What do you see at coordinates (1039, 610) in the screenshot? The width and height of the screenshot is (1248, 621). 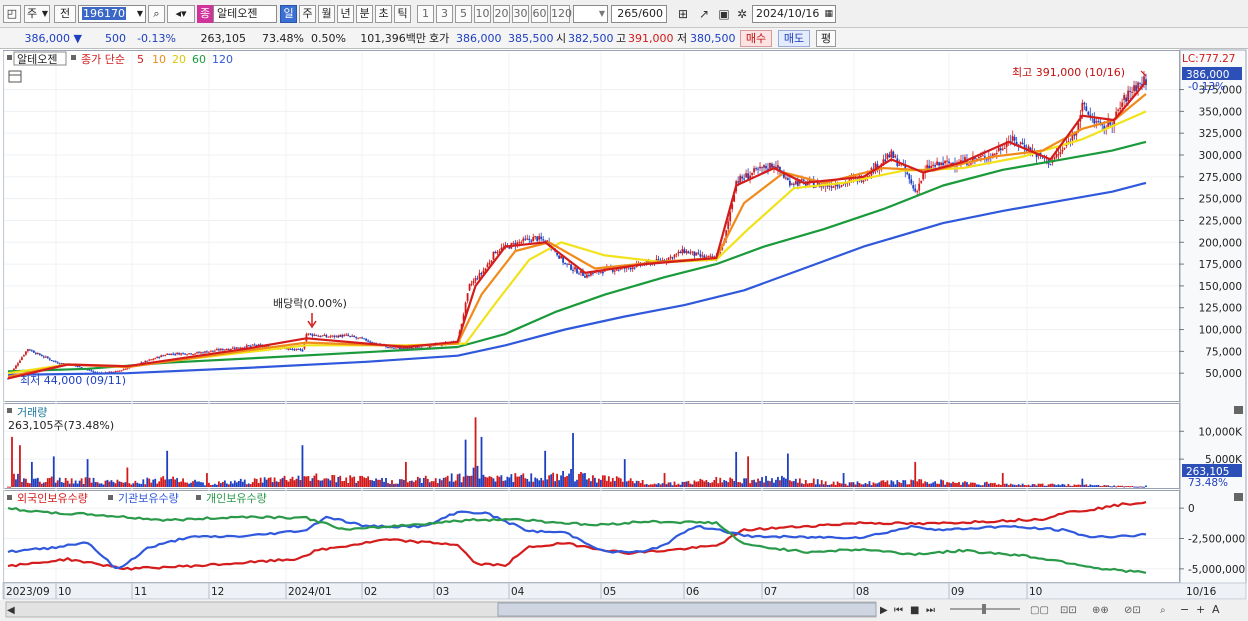 I see `layout-icon: ▢▢` at bounding box center [1039, 610].